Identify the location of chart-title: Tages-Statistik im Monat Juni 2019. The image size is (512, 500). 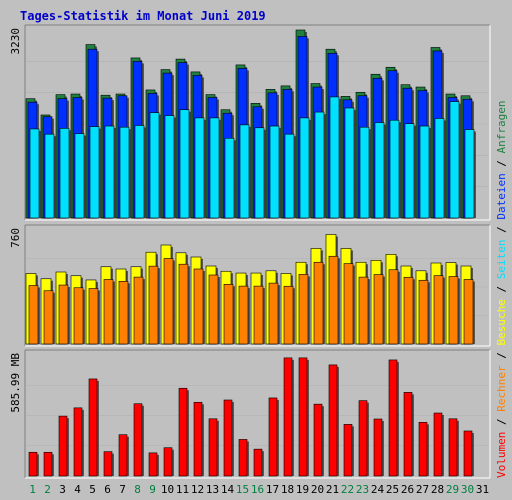
(143, 16).